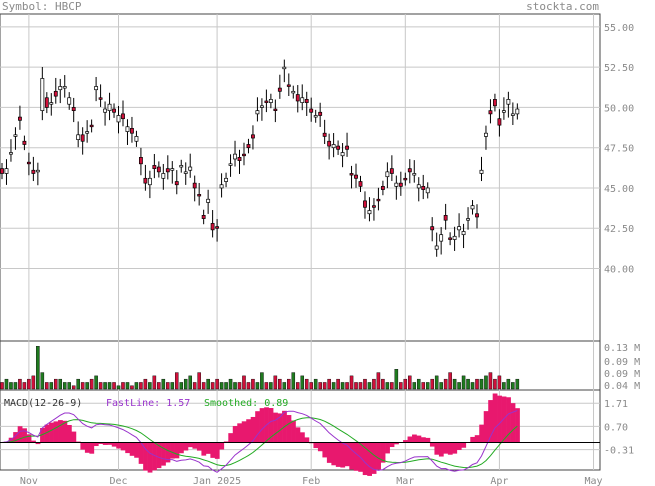 This screenshot has width=655, height=486. Describe the element at coordinates (43, 403) in the screenshot. I see `macd-title: MACD(12-26-9)` at that location.